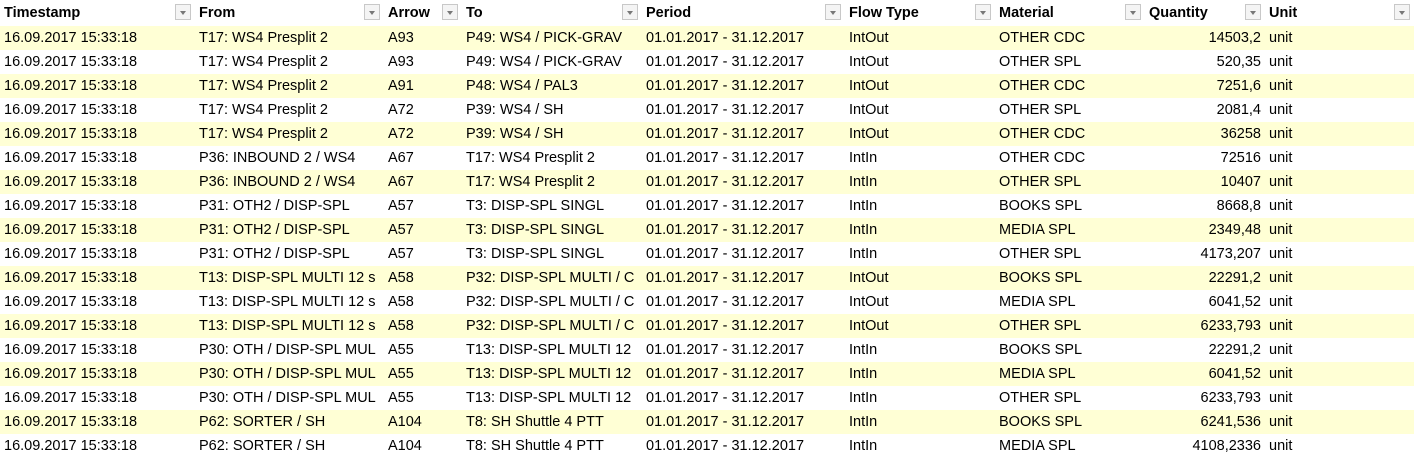 This screenshot has width=1414, height=458. Describe the element at coordinates (1205, 326) in the screenshot. I see `cell-quantity: 6233,793` at that location.